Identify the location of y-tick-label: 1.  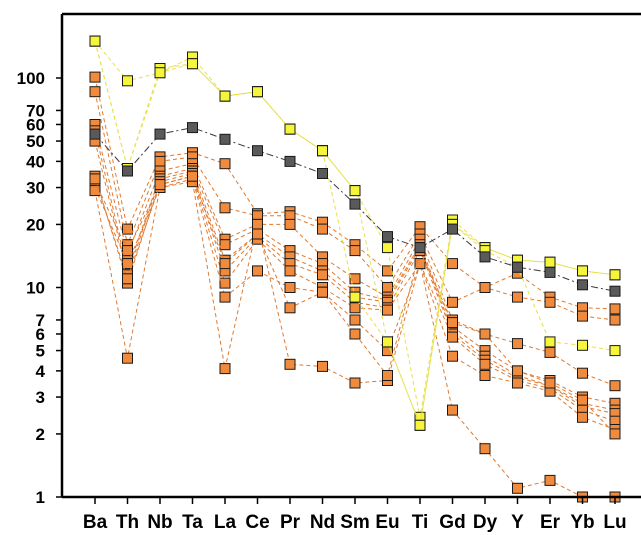
(40, 497).